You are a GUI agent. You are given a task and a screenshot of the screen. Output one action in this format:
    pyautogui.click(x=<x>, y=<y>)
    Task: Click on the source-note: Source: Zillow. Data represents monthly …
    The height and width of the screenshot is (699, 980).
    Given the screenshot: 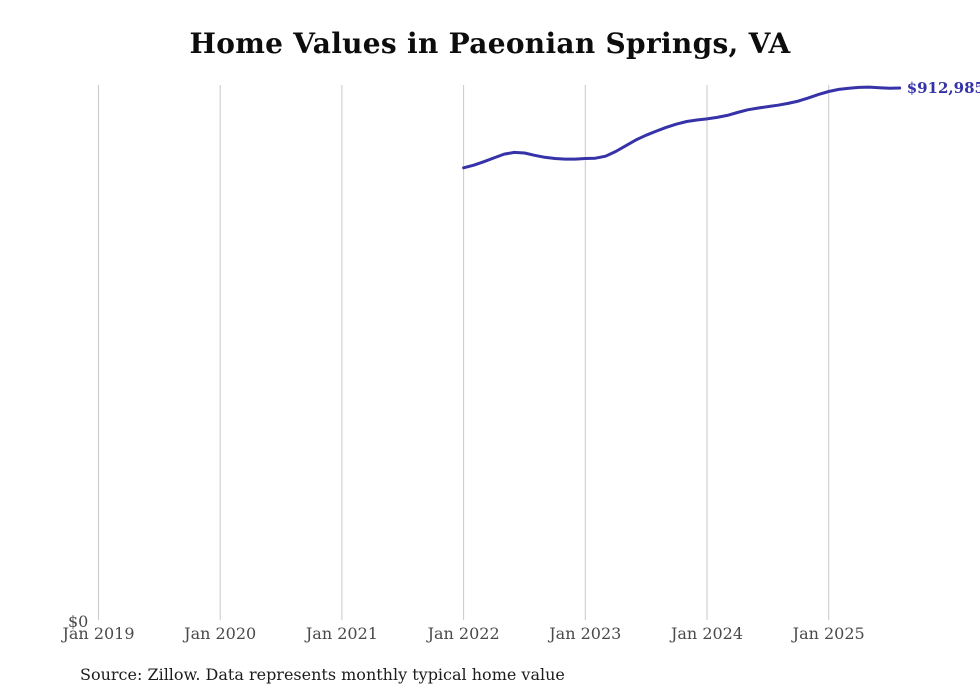 What is the action you would take?
    pyautogui.click(x=322, y=674)
    